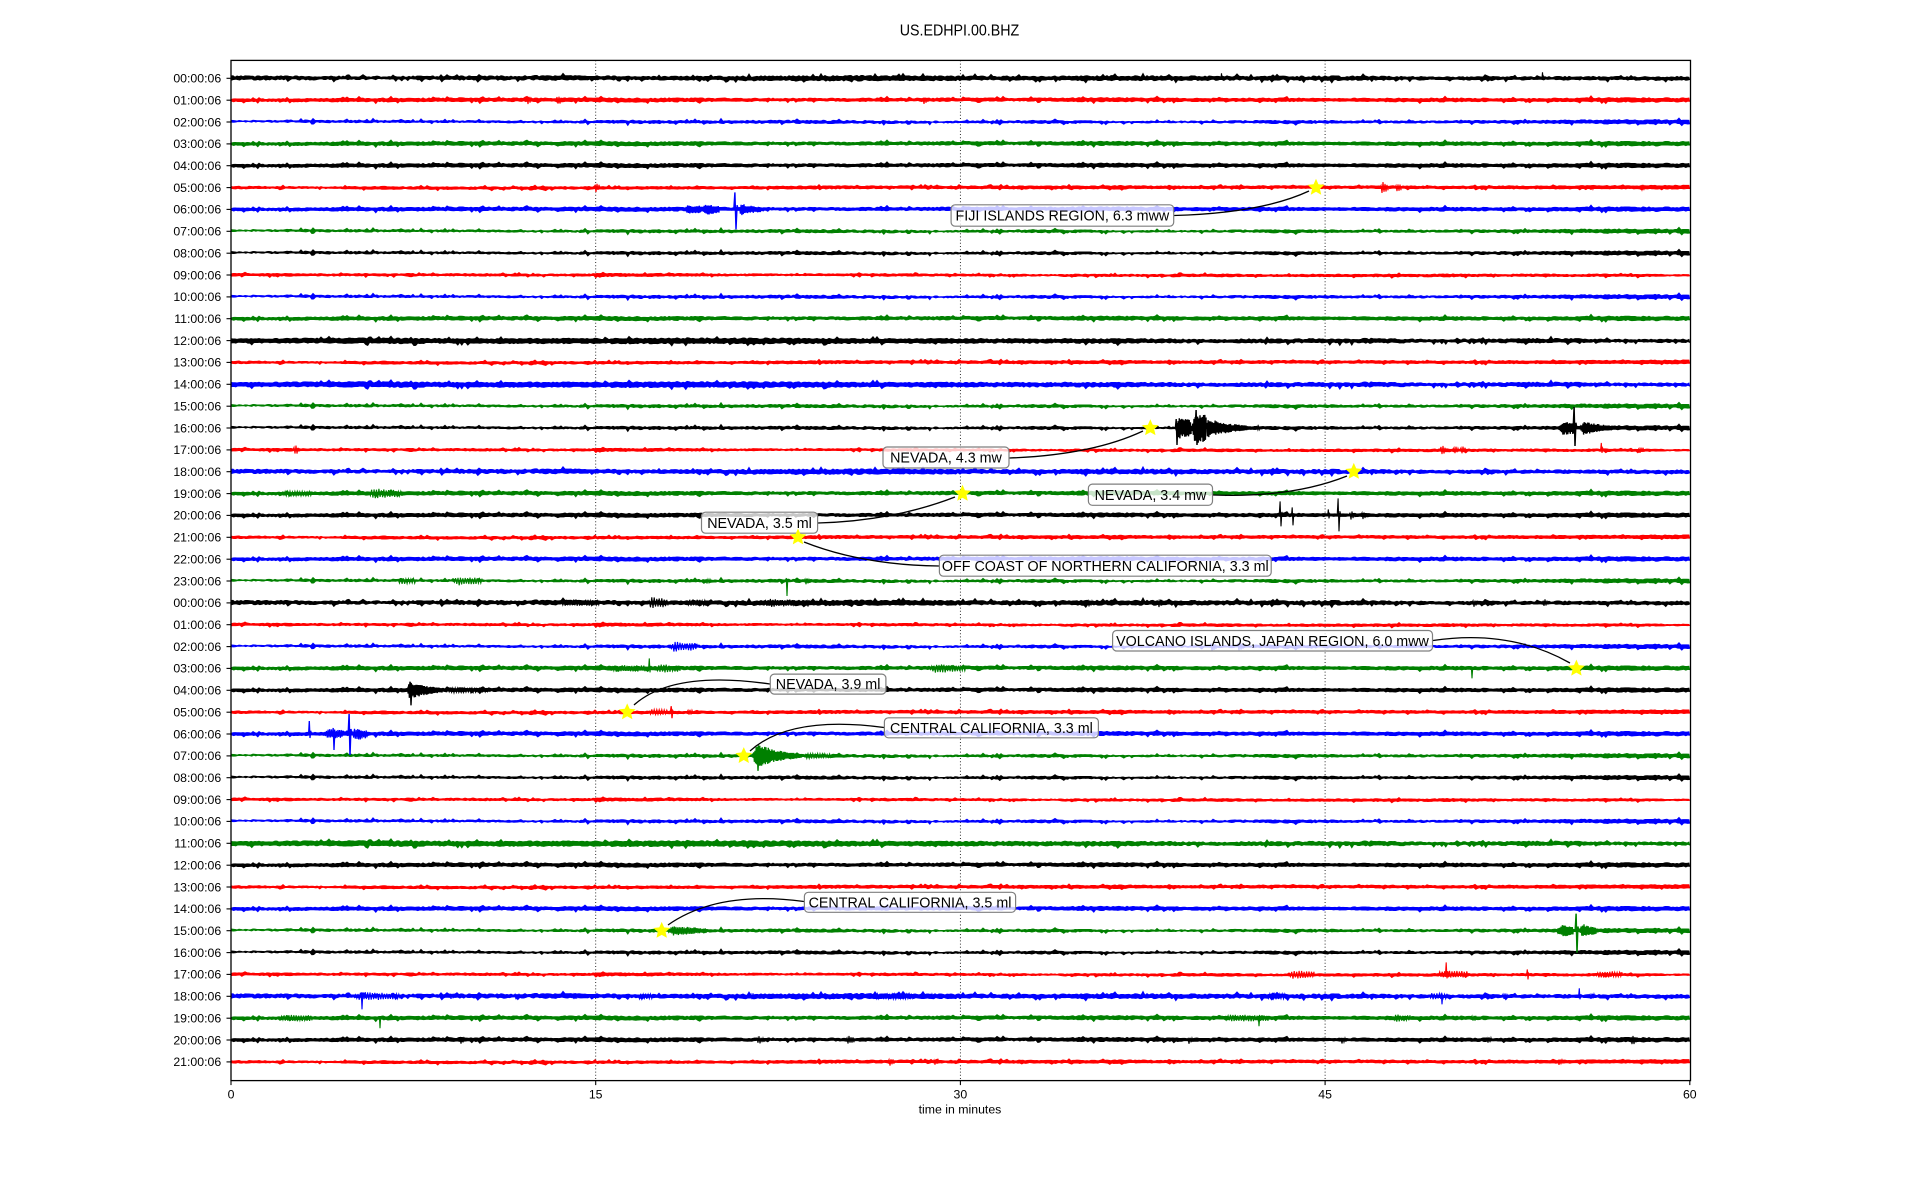  What do you see at coordinates (1063, 217) in the screenshot?
I see `svg-text: FIJI ISLANDS REGION, 6.3 mww` at bounding box center [1063, 217].